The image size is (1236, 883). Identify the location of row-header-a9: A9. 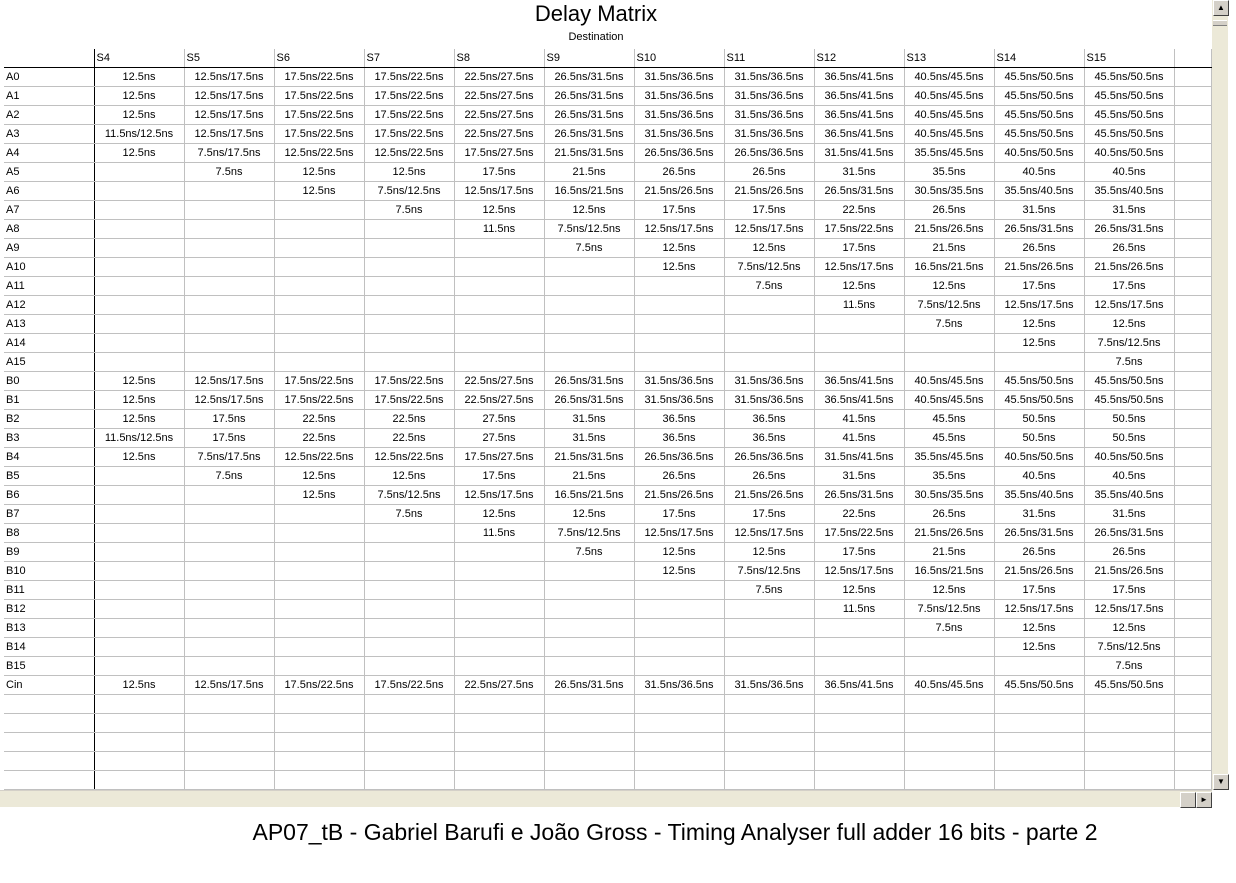
(49, 248).